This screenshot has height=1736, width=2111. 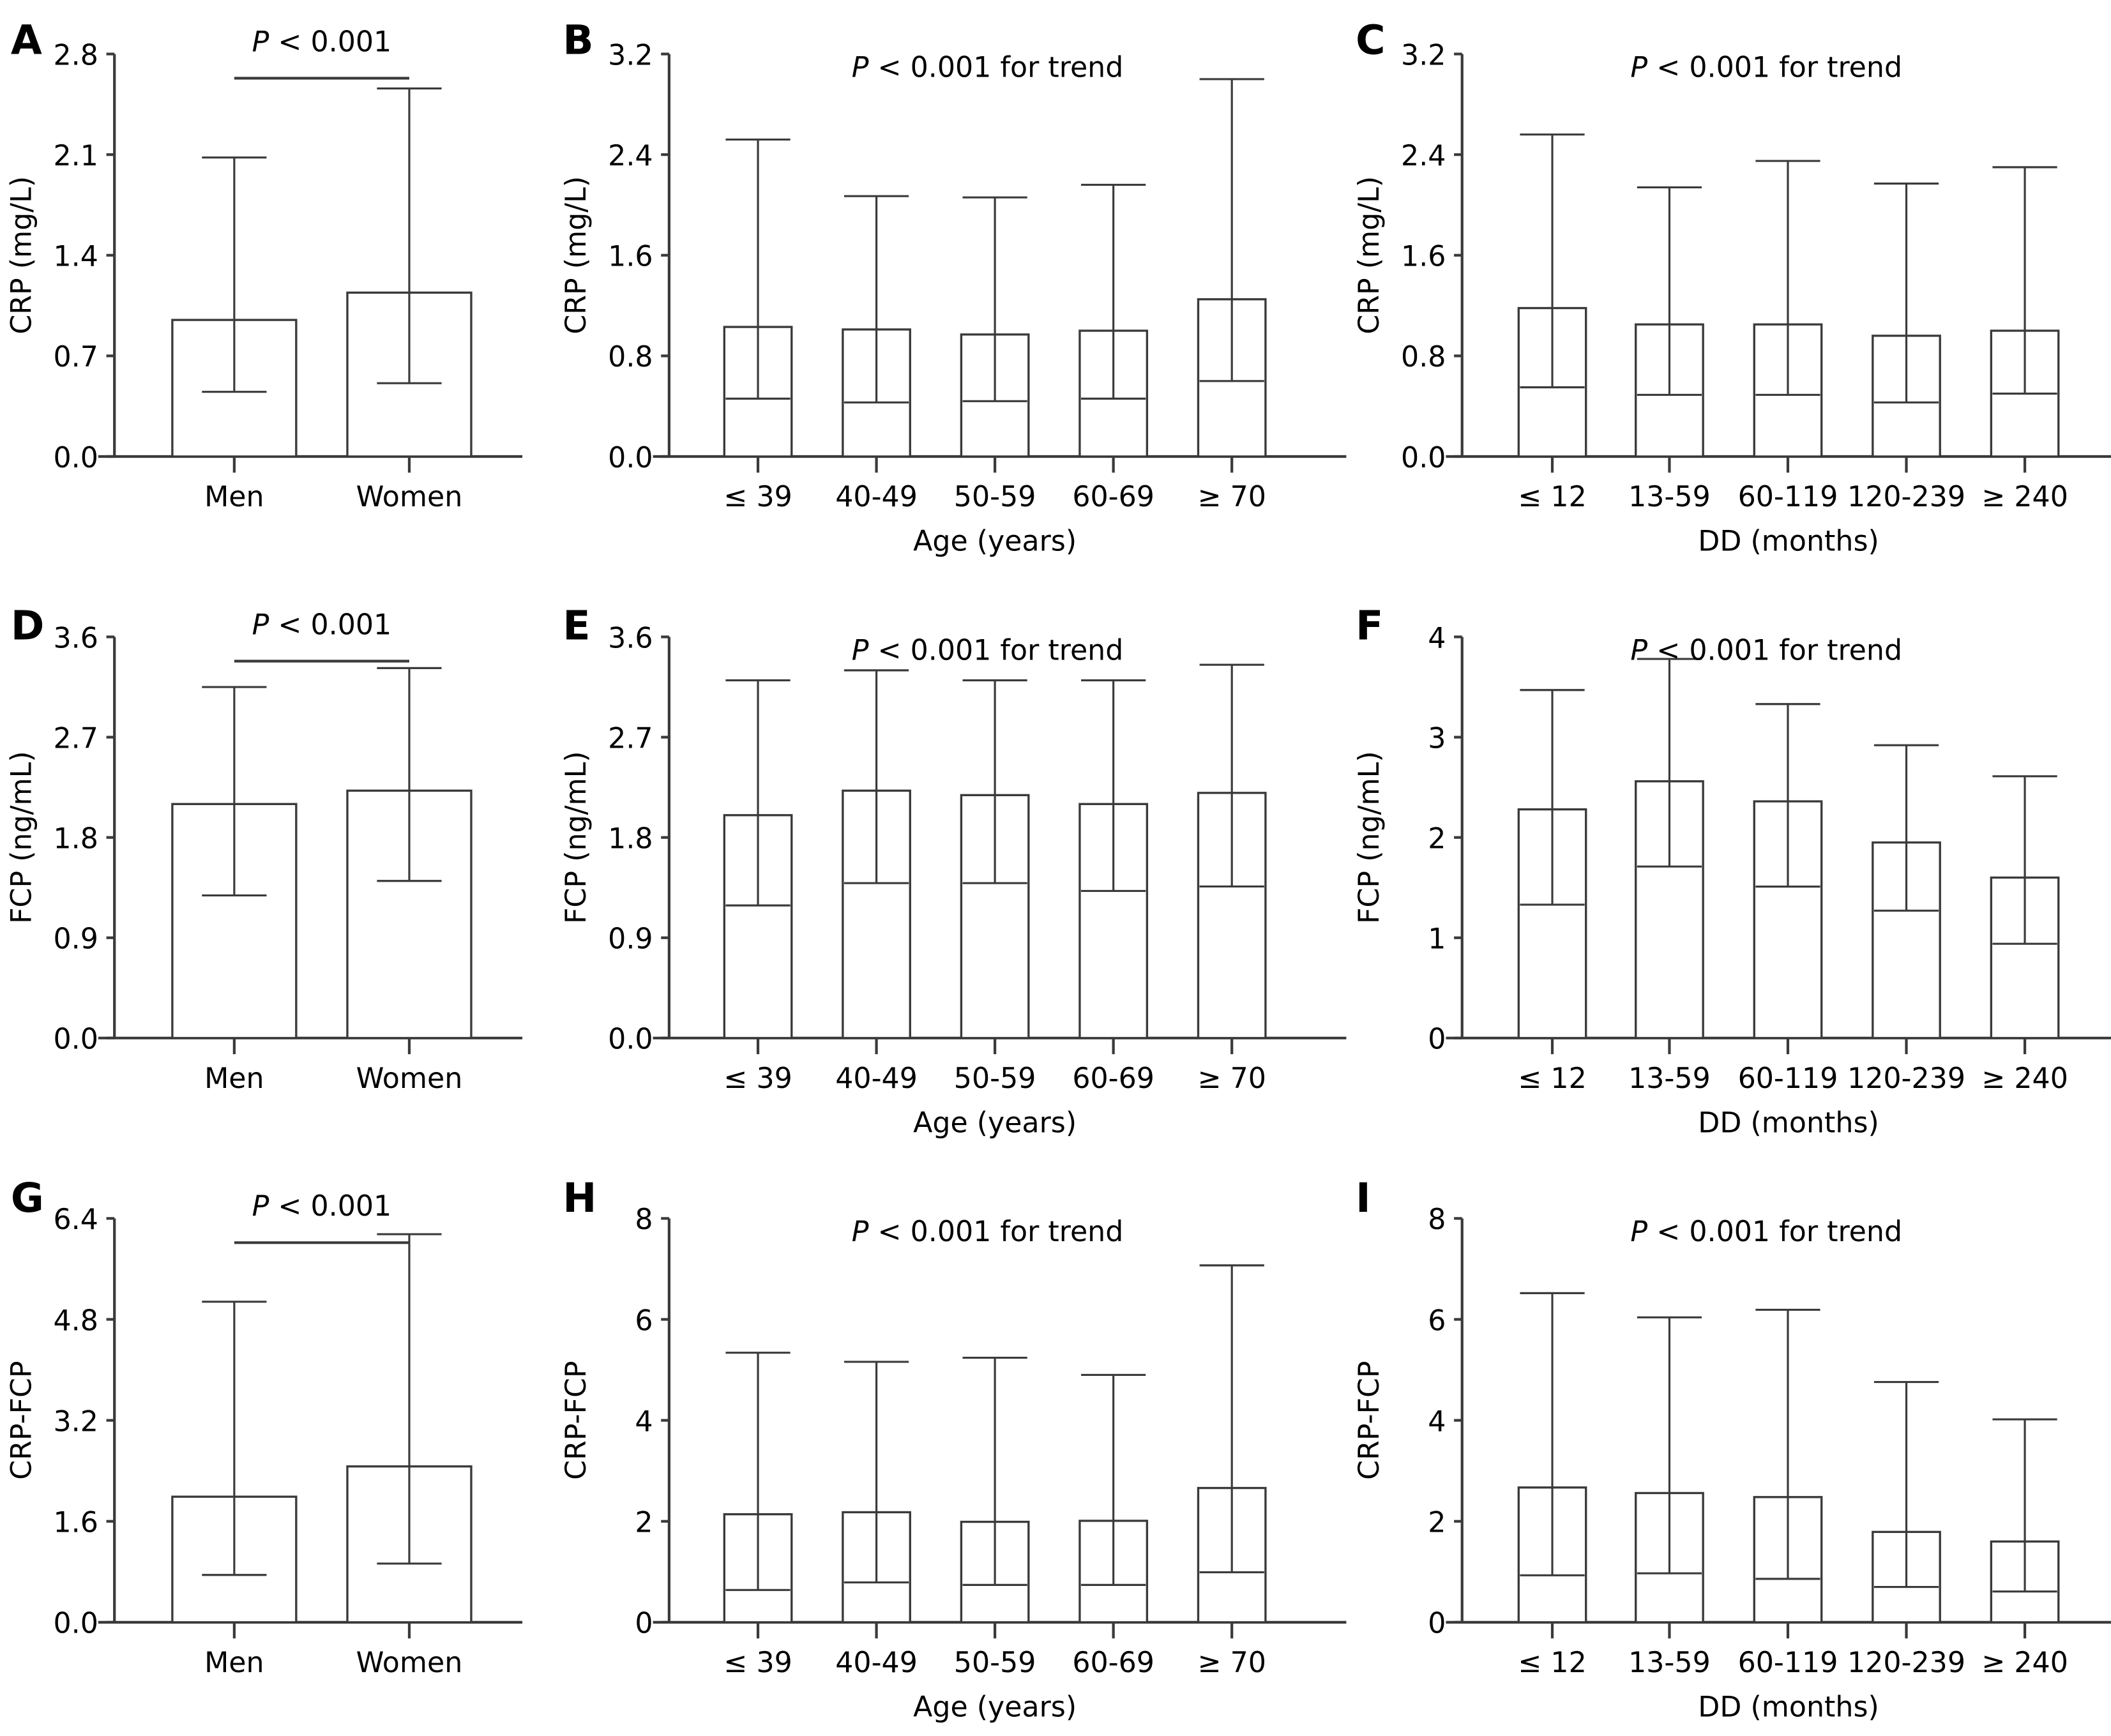 What do you see at coordinates (1437, 939) in the screenshot?
I see `y-tick-label-f: 1` at bounding box center [1437, 939].